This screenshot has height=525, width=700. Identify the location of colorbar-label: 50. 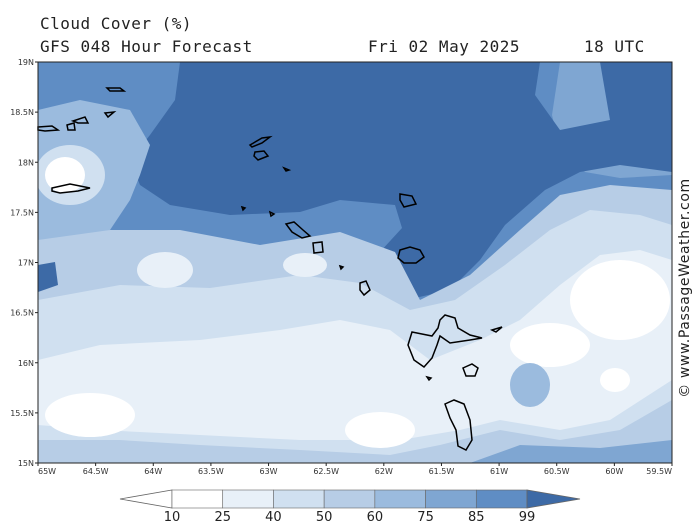
(324, 517).